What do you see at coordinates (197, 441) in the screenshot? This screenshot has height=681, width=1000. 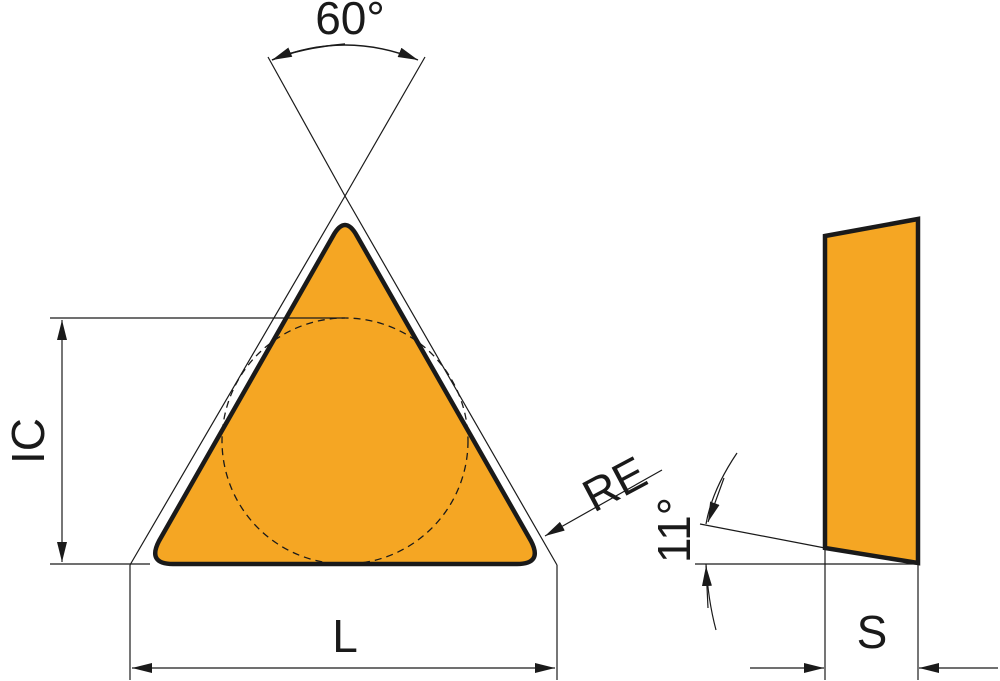 I see `ic-dimension` at bounding box center [197, 441].